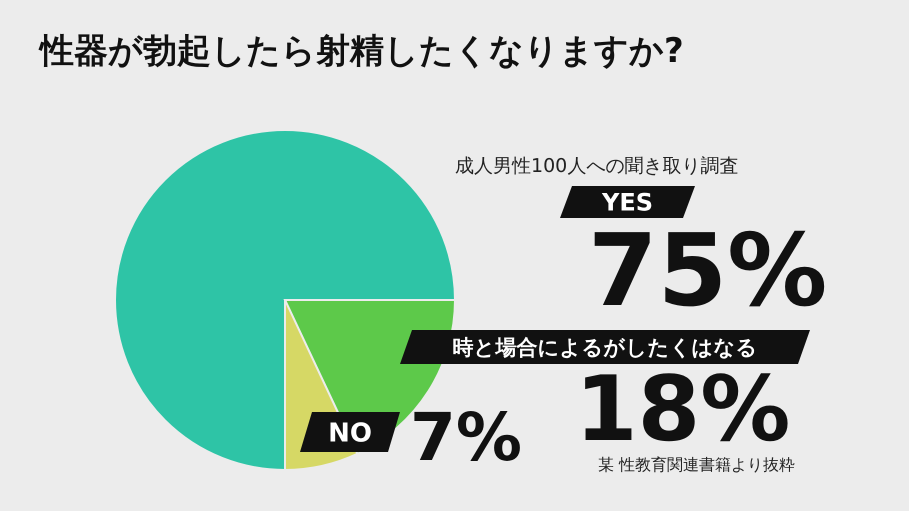  What do you see at coordinates (596, 166) in the screenshot?
I see `subtitle: 成人男性100人への聞き取り調査` at bounding box center [596, 166].